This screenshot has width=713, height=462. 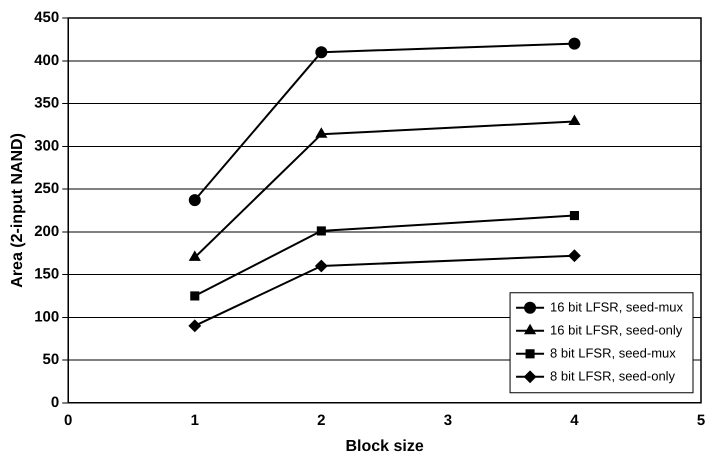 What do you see at coordinates (47, 103) in the screenshot?
I see `y-tick-label: 350` at bounding box center [47, 103].